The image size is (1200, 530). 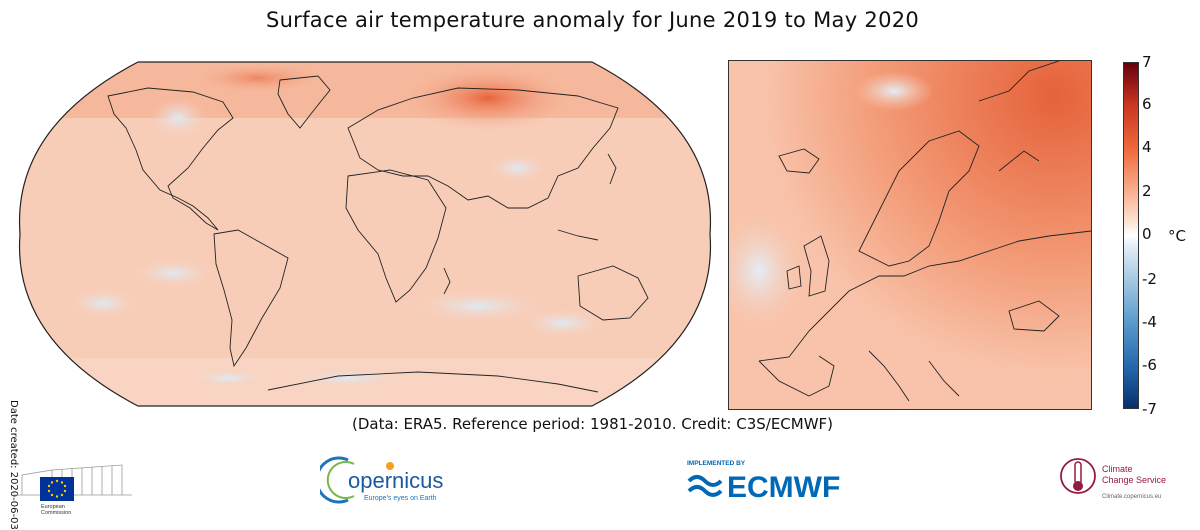 What do you see at coordinates (716, 463) in the screenshot?
I see `ecmwf-implemented-by: IMPLEMENTED BY` at bounding box center [716, 463].